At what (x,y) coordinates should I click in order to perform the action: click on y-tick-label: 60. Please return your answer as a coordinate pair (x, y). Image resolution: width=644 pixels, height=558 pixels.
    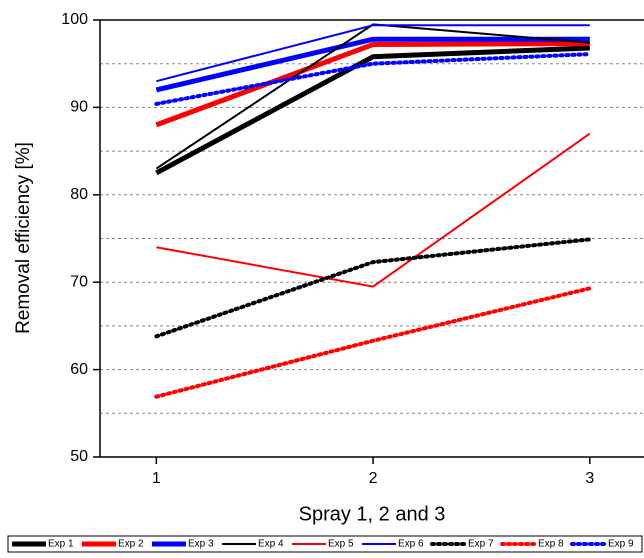
    Looking at the image, I should click on (79, 369).